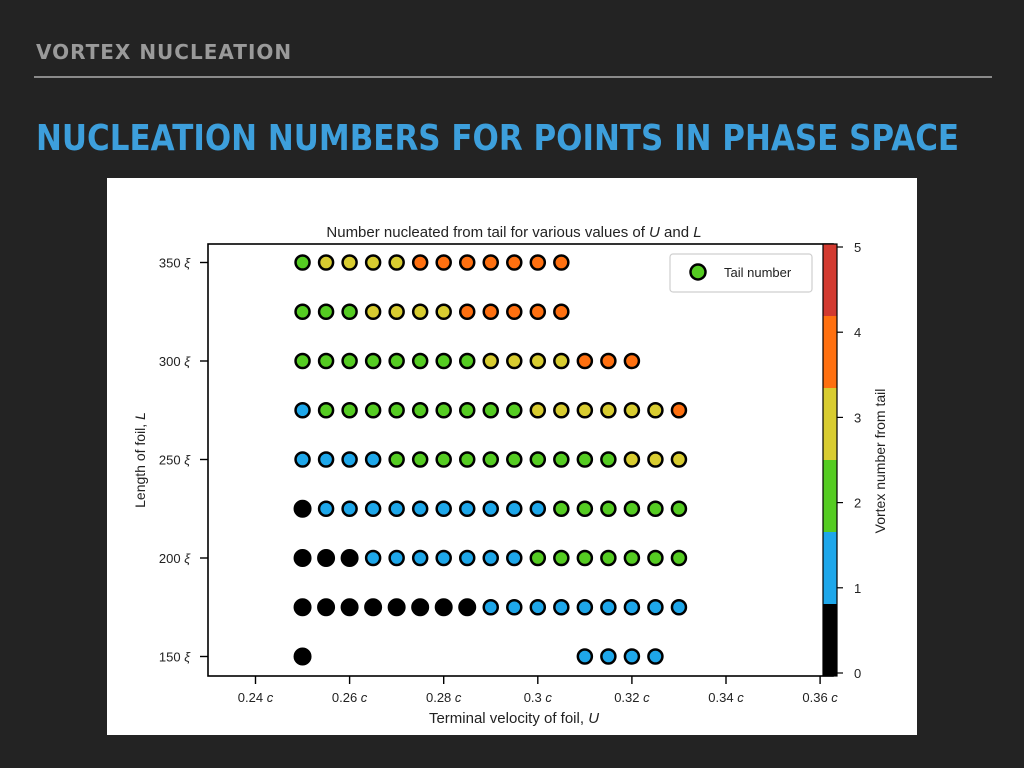  Describe the element at coordinates (857, 247) in the screenshot. I see `colorbar-tick-label: 5` at that location.